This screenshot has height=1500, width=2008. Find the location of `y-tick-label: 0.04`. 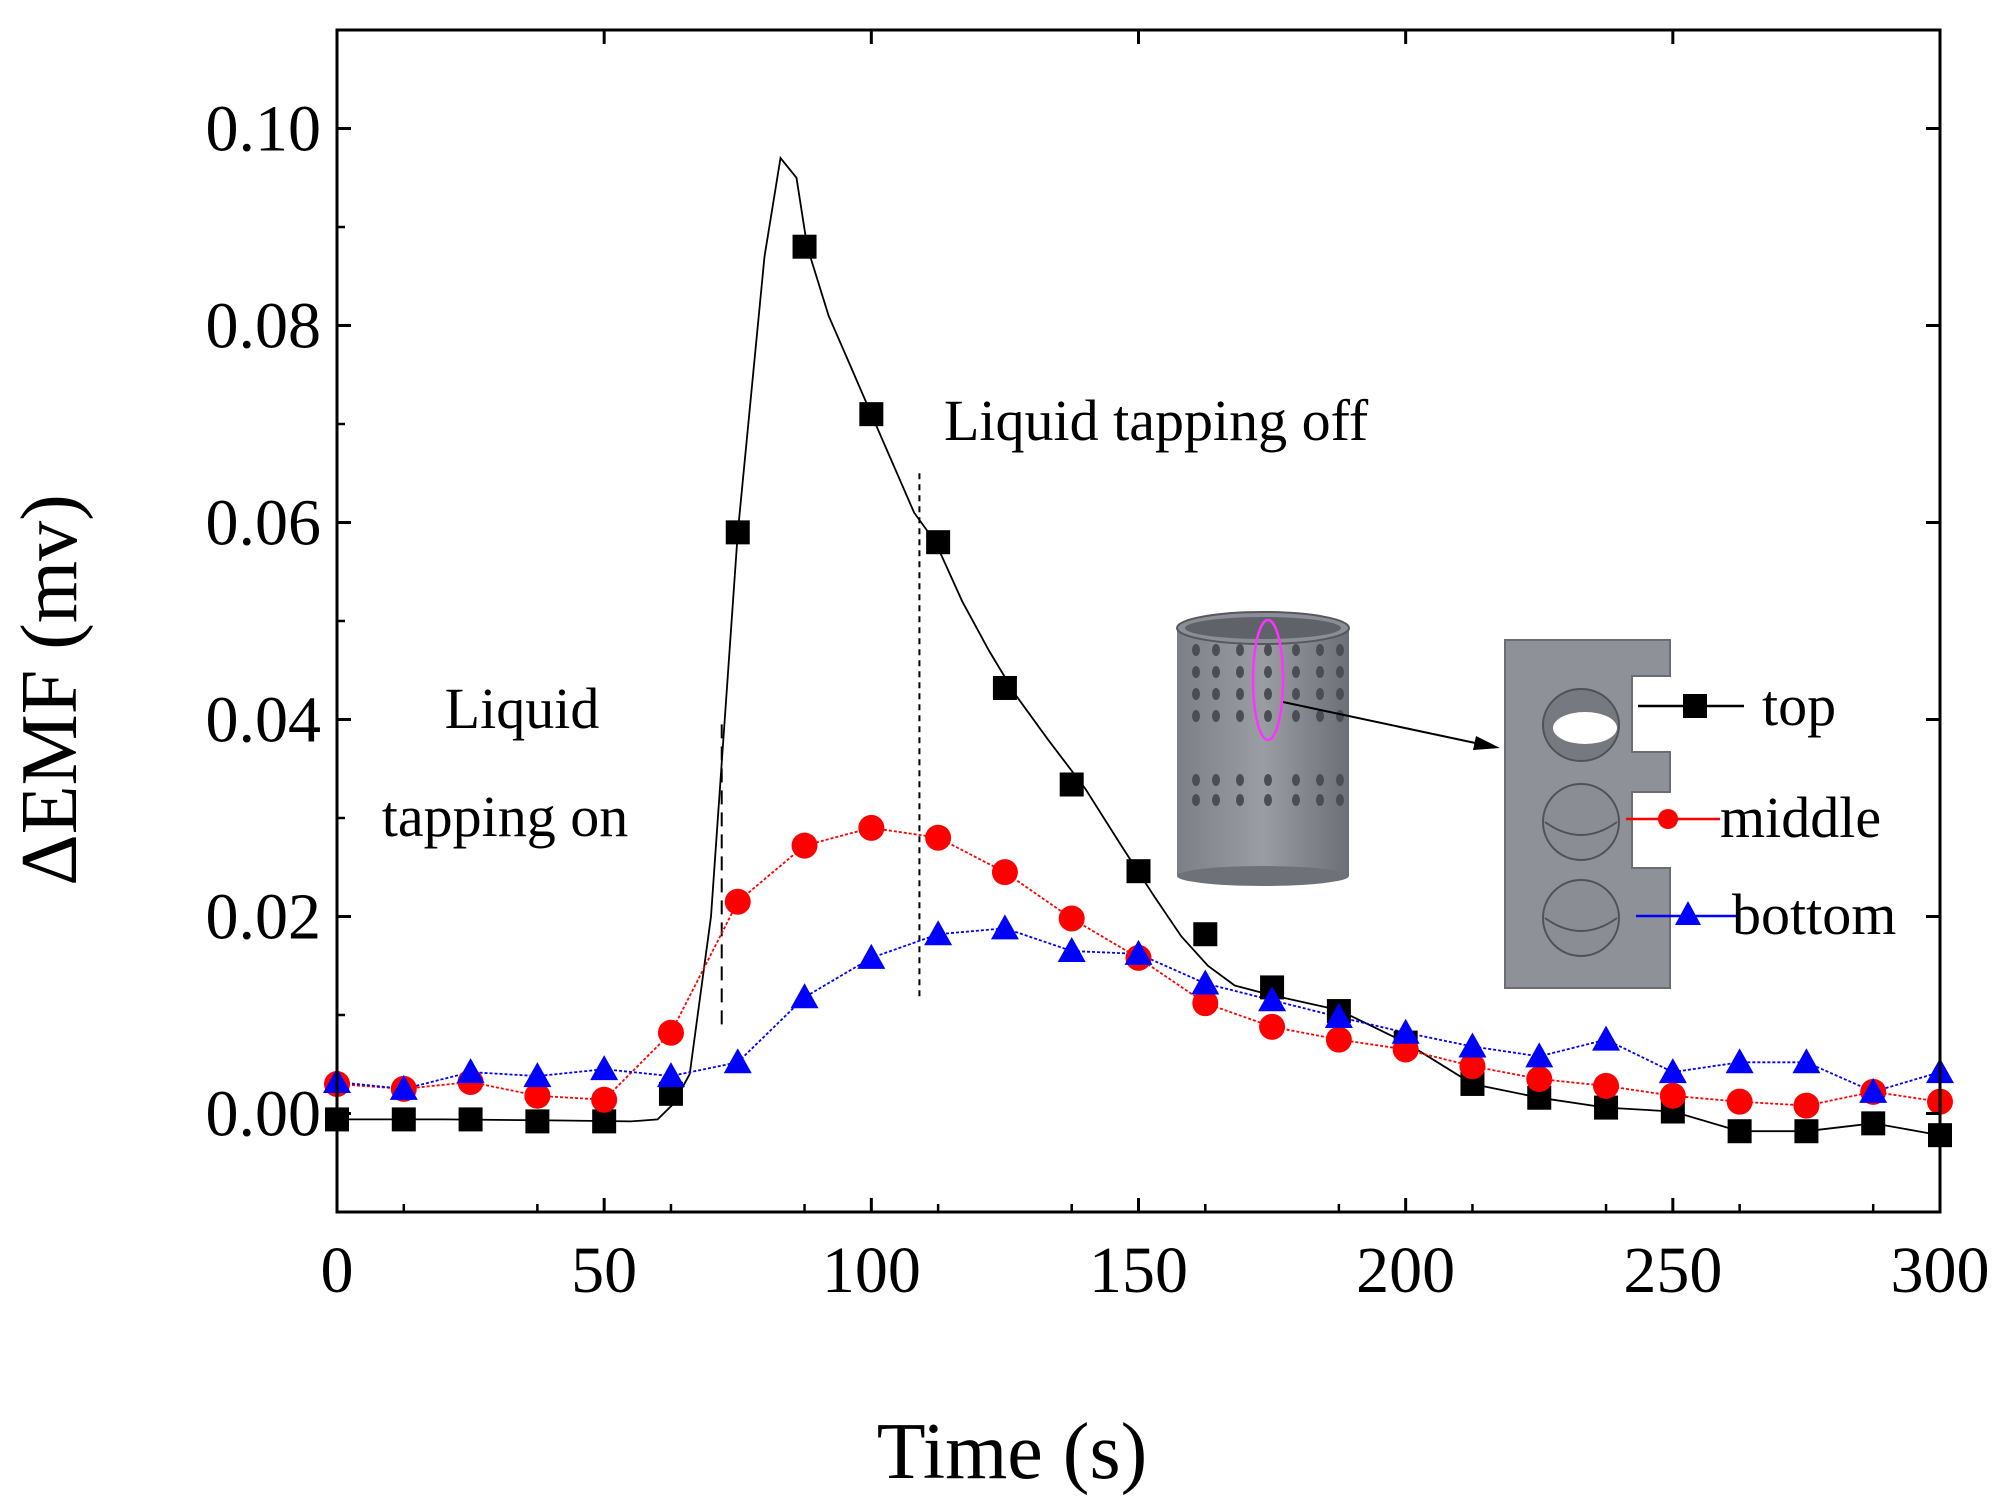

y-tick-label: 0.04 is located at coordinates (264, 720).